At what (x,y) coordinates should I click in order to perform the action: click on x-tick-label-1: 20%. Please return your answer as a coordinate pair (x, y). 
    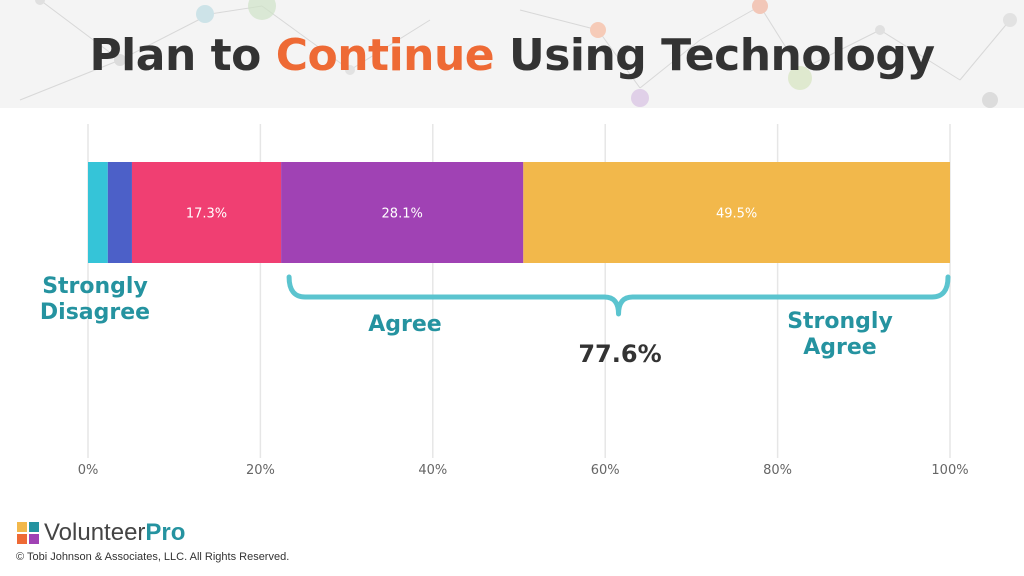
    Looking at the image, I should click on (260, 470).